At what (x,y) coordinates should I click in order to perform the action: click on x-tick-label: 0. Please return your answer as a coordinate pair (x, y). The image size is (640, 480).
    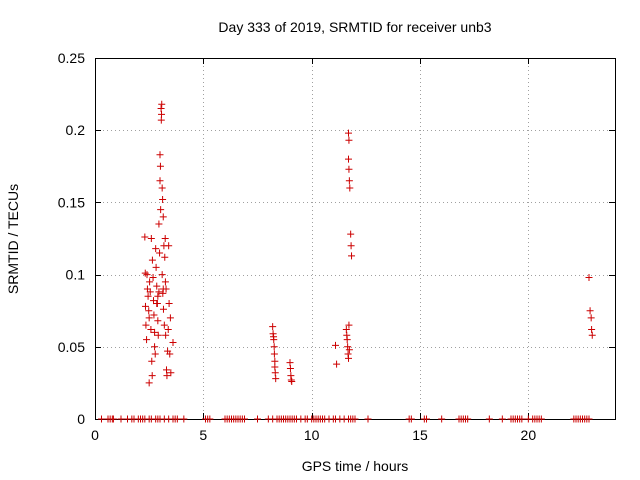
    Looking at the image, I should click on (95, 435).